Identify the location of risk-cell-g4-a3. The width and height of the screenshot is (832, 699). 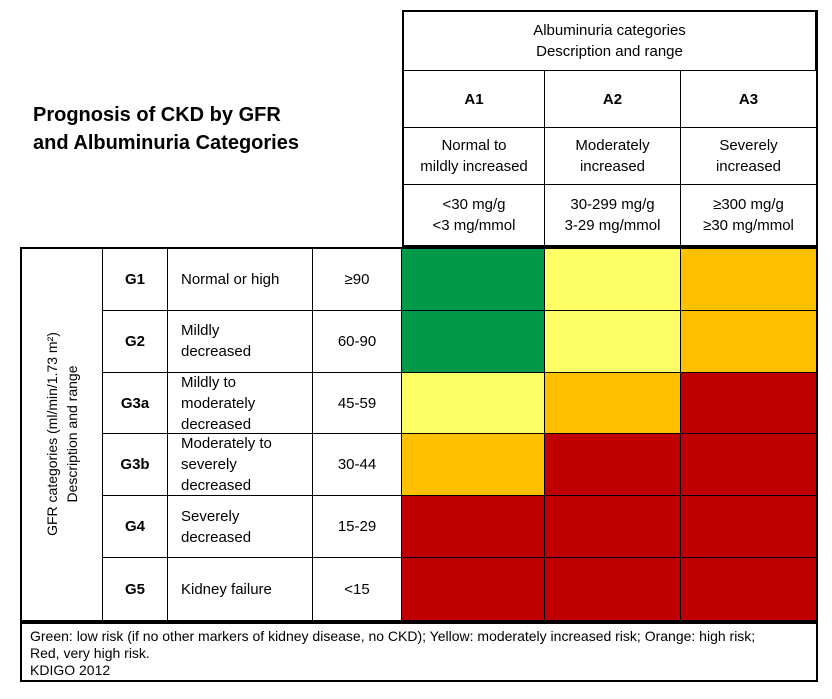
(748, 527).